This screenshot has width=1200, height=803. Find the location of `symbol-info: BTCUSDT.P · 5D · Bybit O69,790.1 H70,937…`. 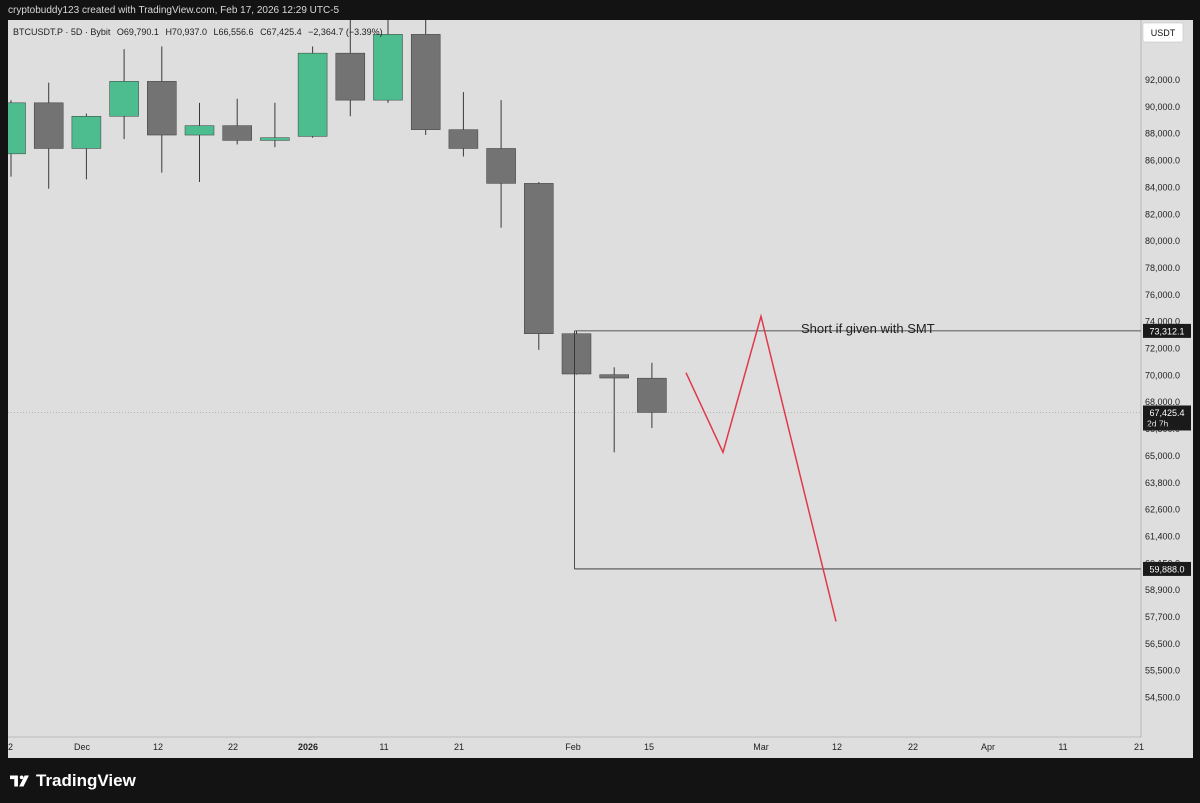

symbol-info: BTCUSDT.P · 5D · Bybit O69,790.1 H70,937… is located at coordinates (198, 32).